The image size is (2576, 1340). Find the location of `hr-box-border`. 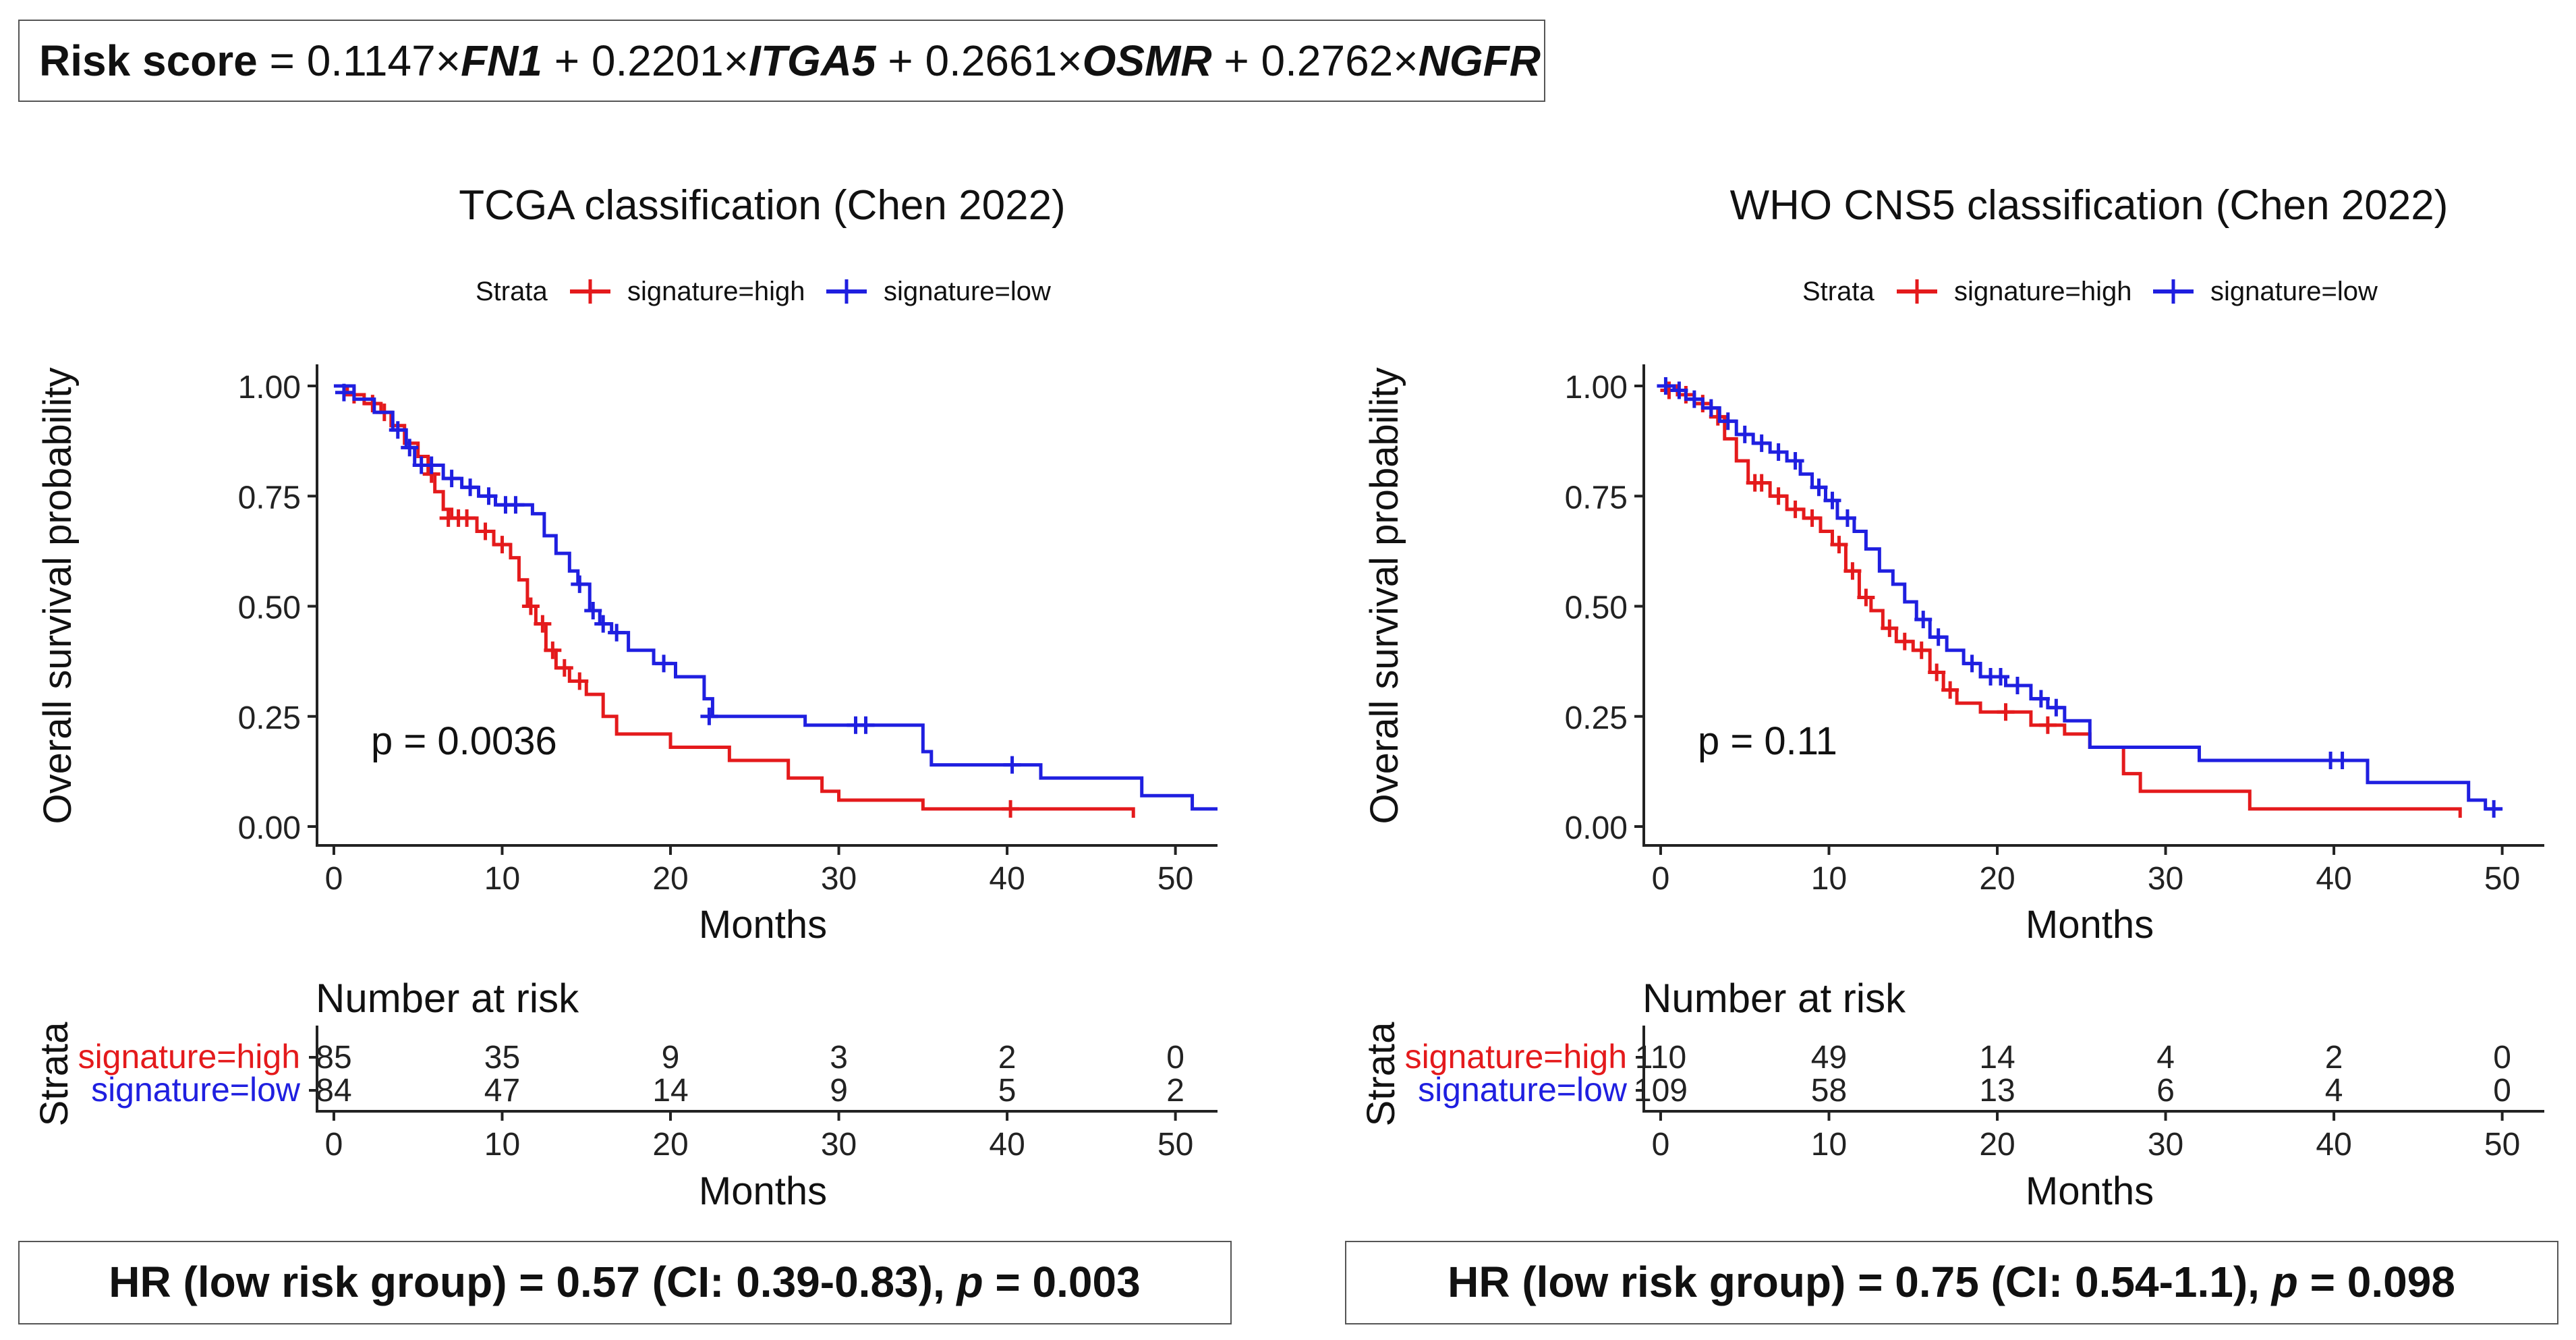

hr-box-border is located at coordinates (1951, 1282).